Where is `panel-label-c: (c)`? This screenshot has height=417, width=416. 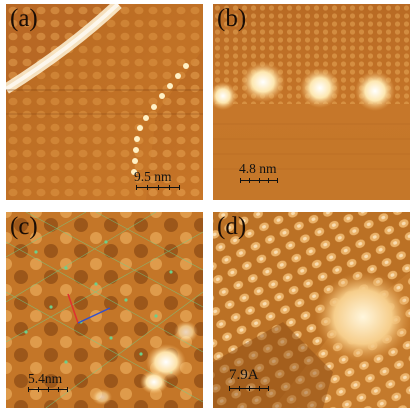
panel-label-c: (c) is located at coordinates (24, 226).